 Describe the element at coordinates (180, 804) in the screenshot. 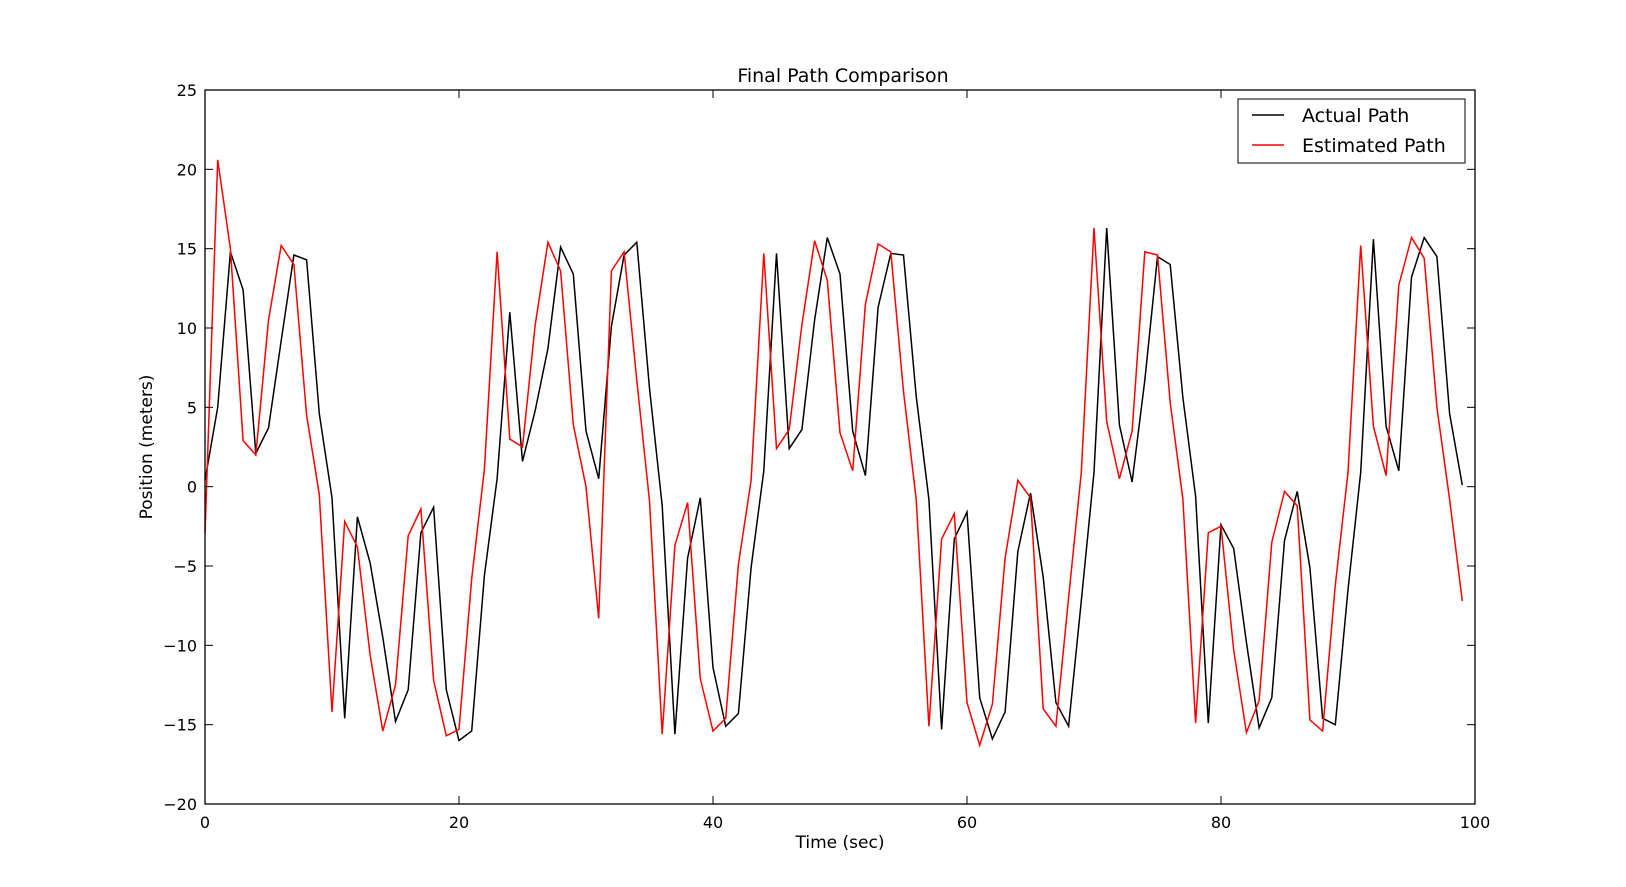

I see `y-tick-label: −20` at that location.